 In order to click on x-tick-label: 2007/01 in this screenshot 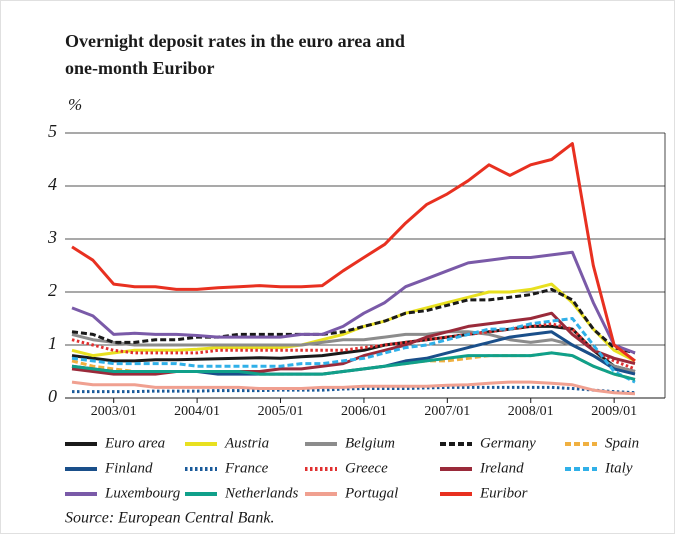, I will do `click(447, 411)`.